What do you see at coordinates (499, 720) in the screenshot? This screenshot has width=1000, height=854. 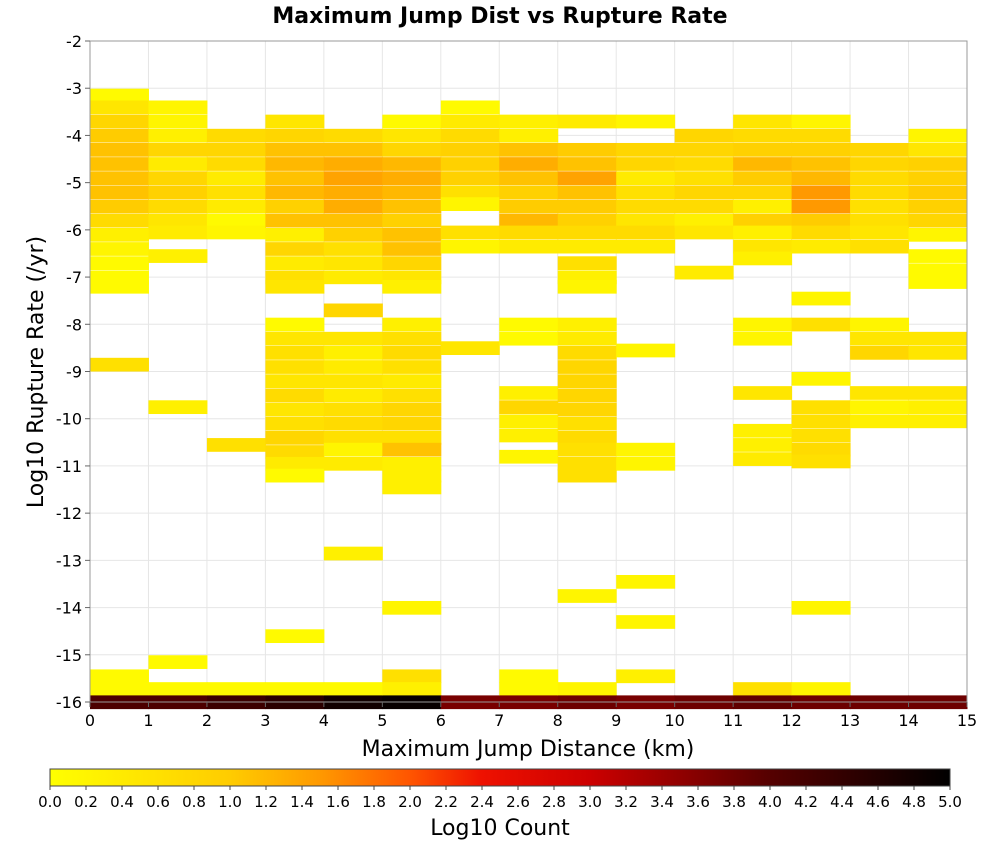 I see `x-tick-label: 7` at bounding box center [499, 720].